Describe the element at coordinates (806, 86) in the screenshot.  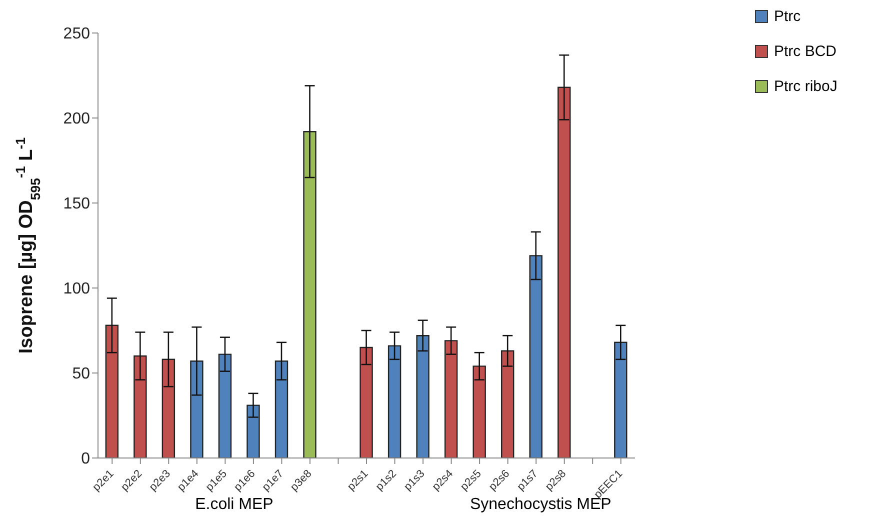
I see `legend-label: Ptrc riboJ` at that location.